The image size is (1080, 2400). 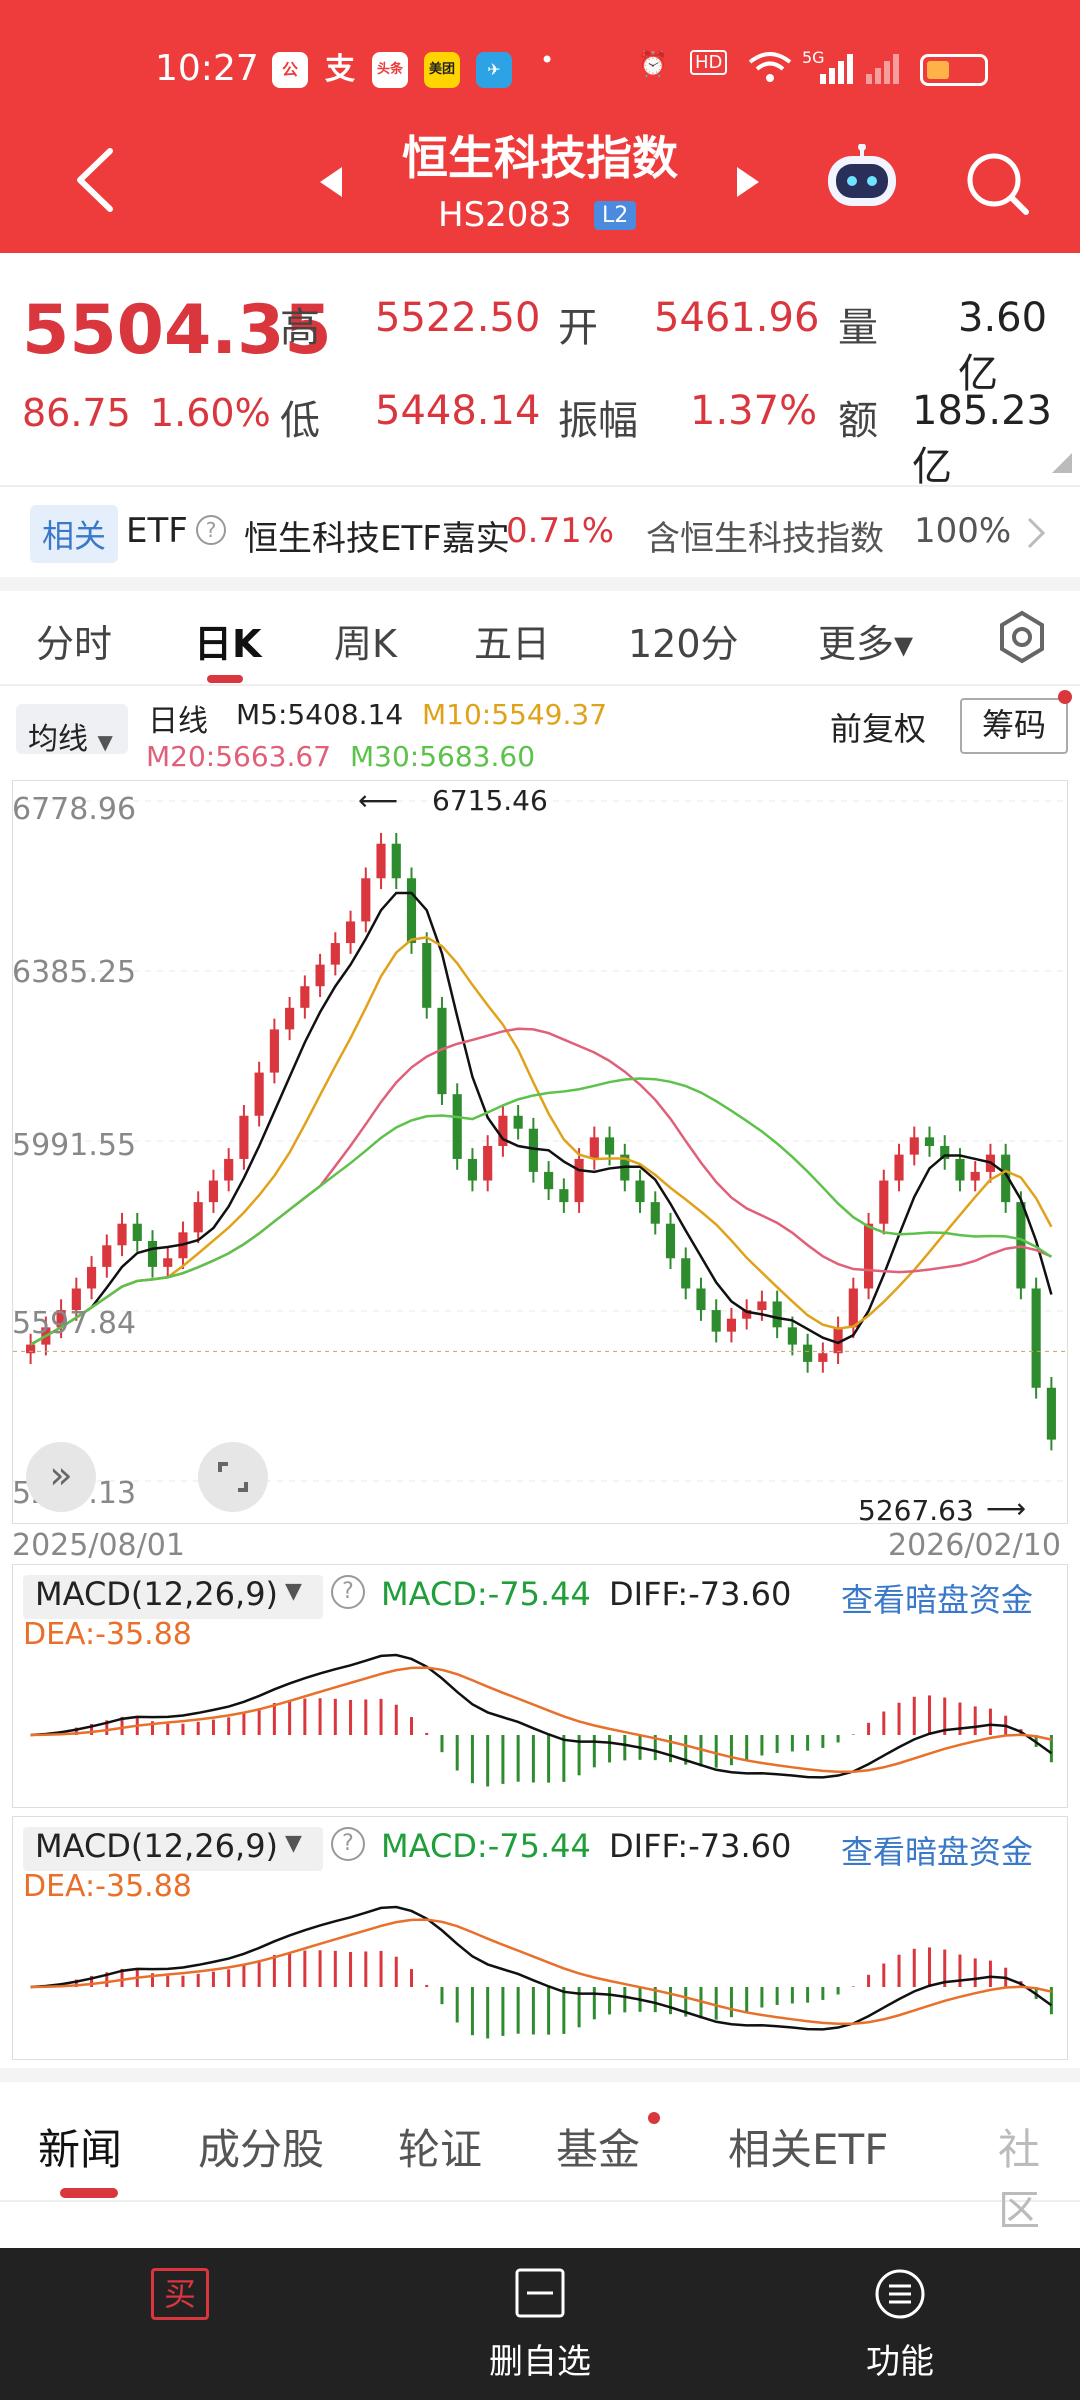 What do you see at coordinates (900, 2325) in the screenshot?
I see `functions-button: 功能` at bounding box center [900, 2325].